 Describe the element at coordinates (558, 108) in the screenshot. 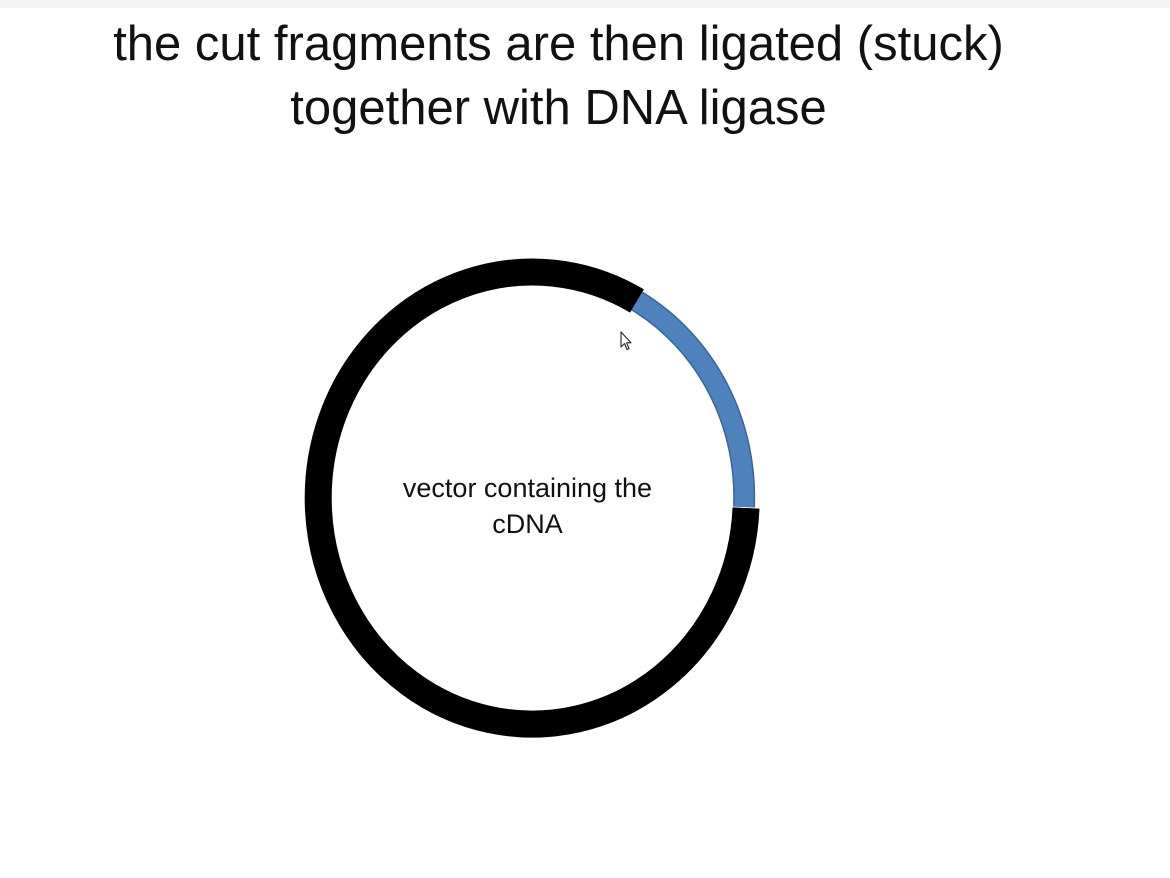

I see `slide-title-line-2: together with DNA ligase` at that location.